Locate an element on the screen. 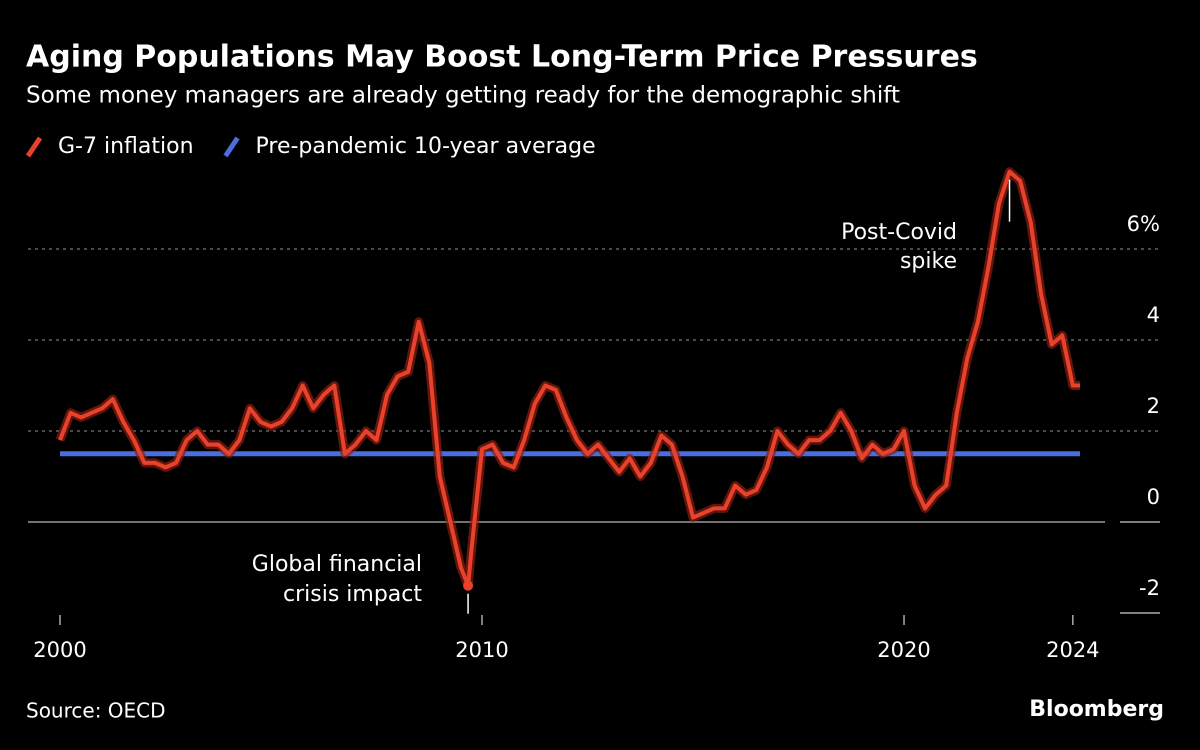  x-tick-label: 2020 is located at coordinates (903, 650).